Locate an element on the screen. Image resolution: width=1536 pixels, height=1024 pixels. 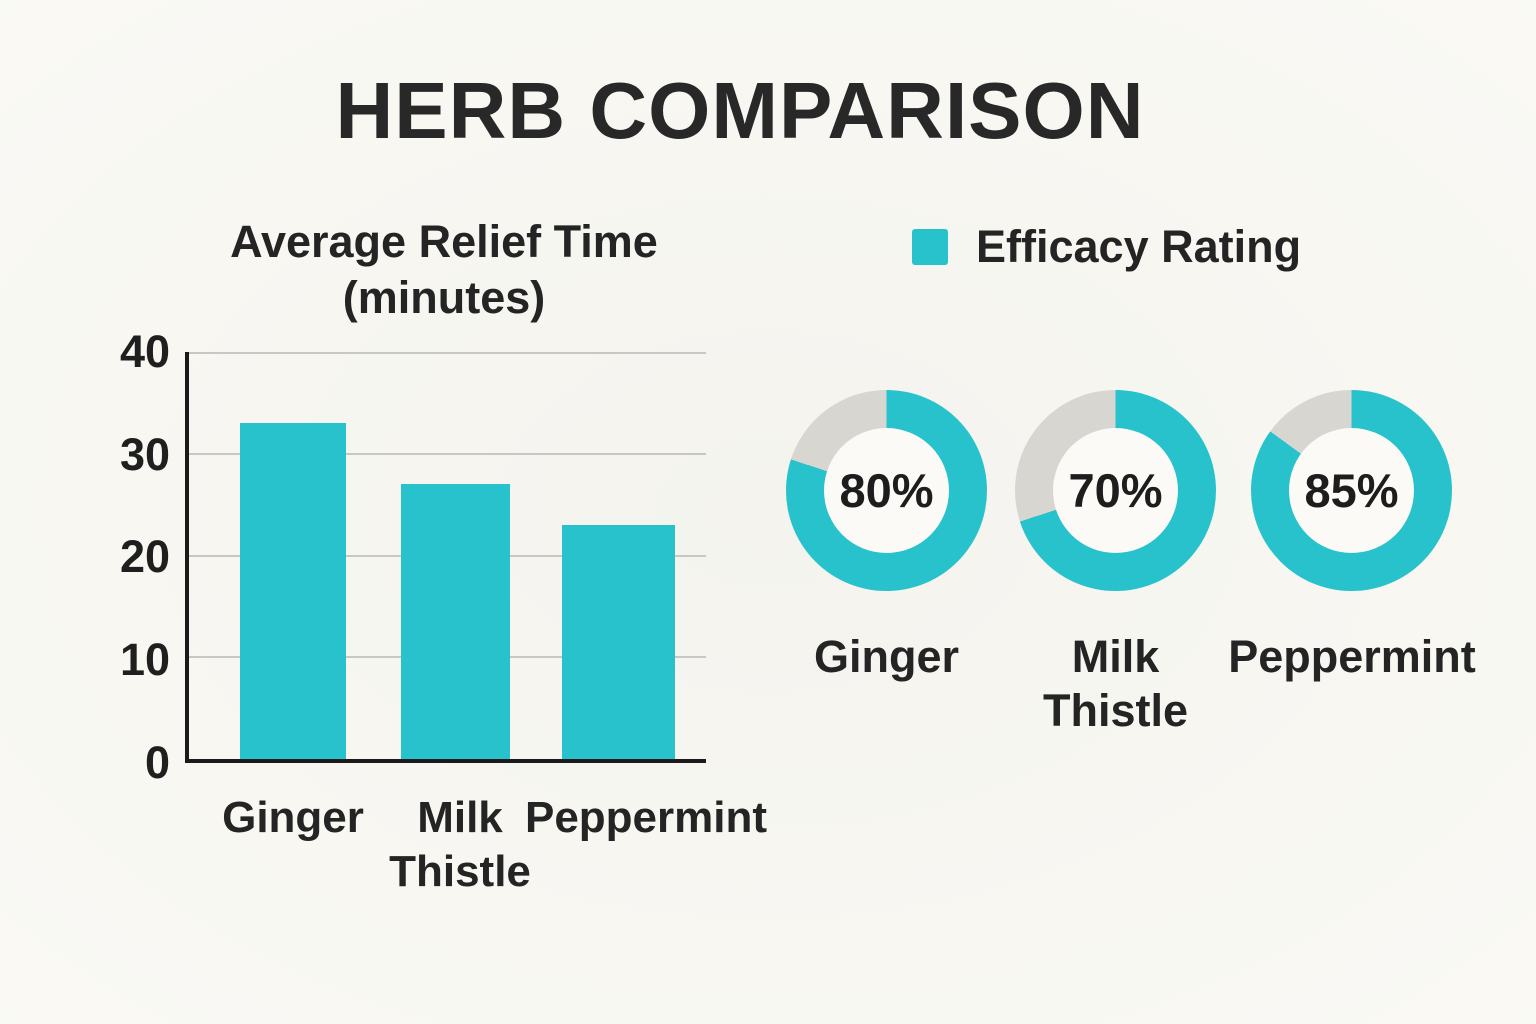
donut-label-ginger: Ginger is located at coordinates (886, 657).